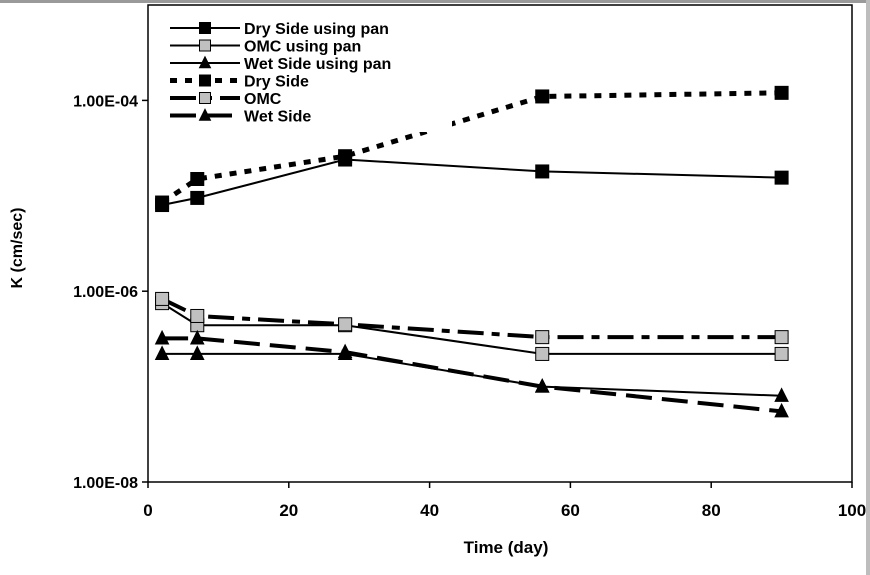 The height and width of the screenshot is (575, 870). I want to click on x-tick-label: 100, so click(852, 510).